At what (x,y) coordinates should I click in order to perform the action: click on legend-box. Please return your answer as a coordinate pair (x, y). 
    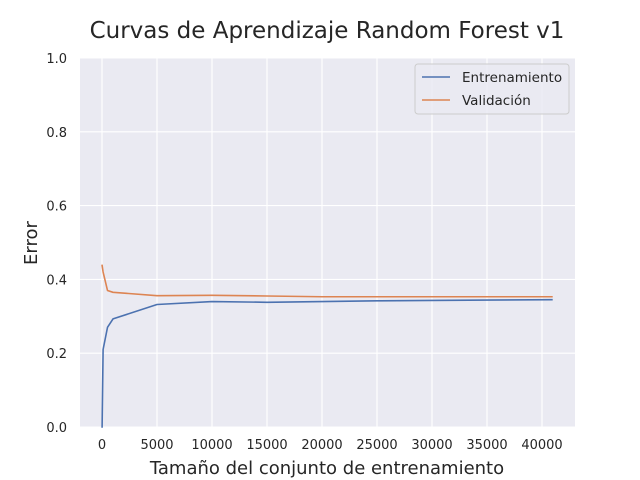
    Looking at the image, I should click on (492, 89).